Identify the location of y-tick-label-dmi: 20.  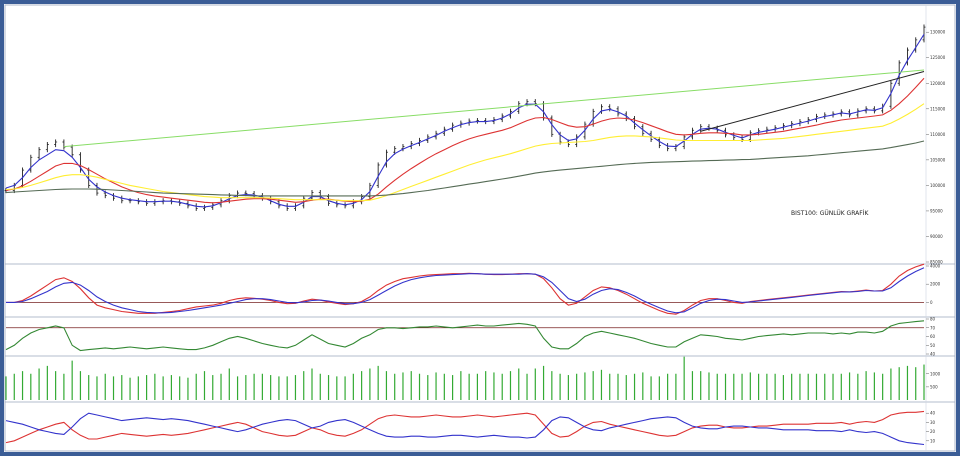
(933, 431).